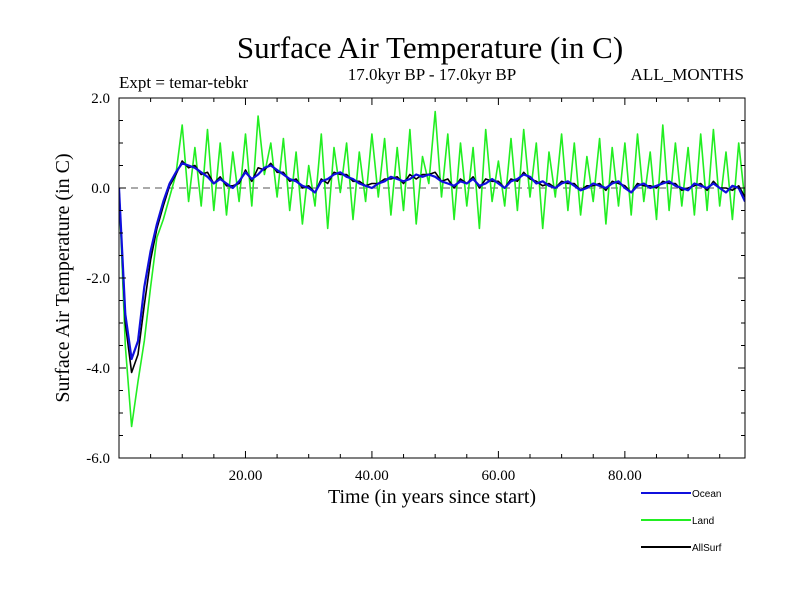 The image size is (800, 600). I want to click on x-axis-label: Time (in years since start), so click(432, 497).